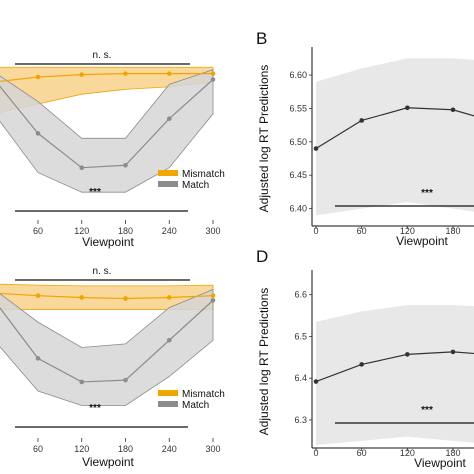  Describe the element at coordinates (261, 38) in the screenshot. I see `panel-letter-b: B` at that location.